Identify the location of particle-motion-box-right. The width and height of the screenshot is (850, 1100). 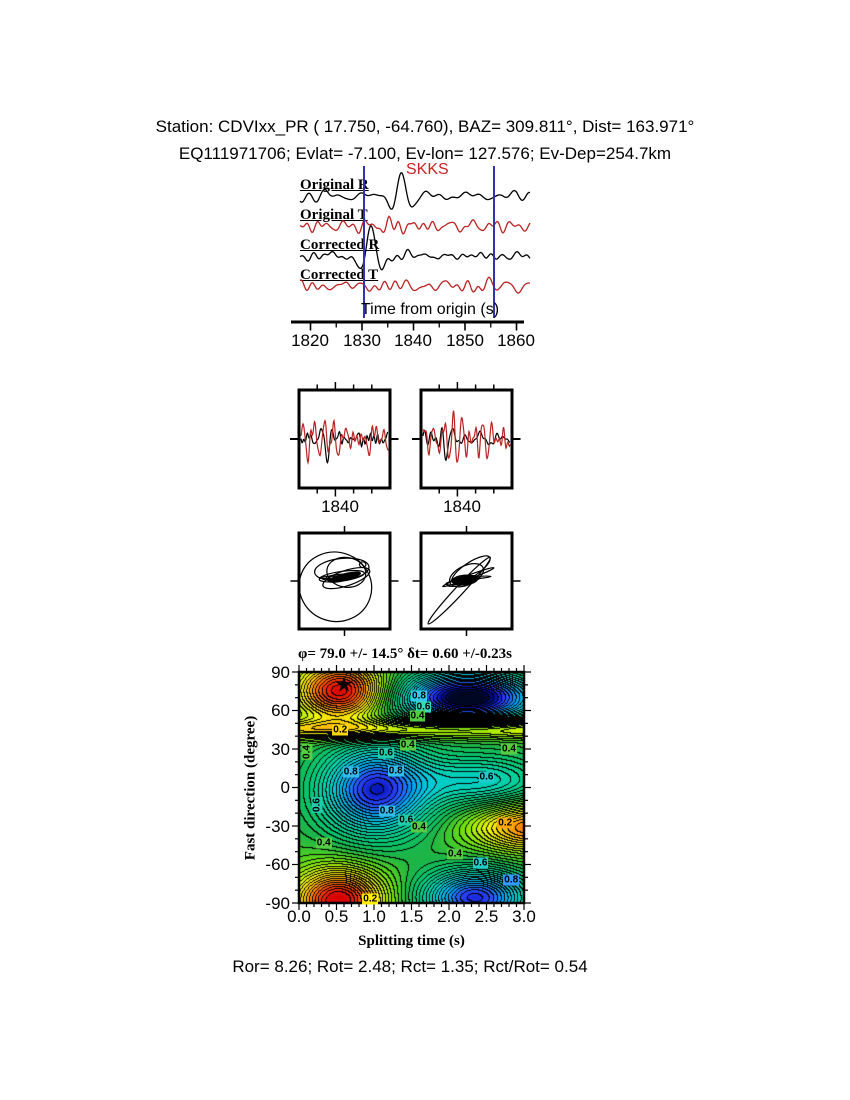
(466, 581).